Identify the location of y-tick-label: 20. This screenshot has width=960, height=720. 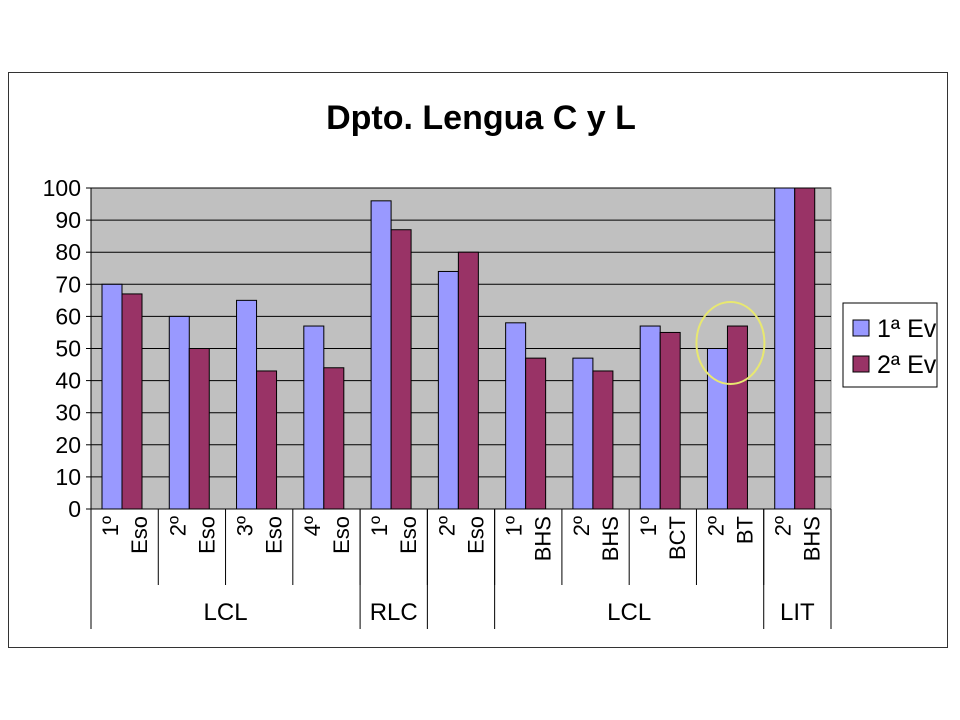
(68, 445).